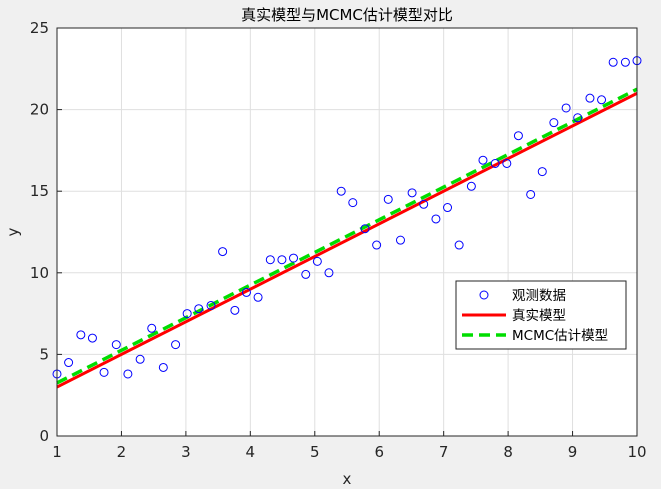 This screenshot has width=661, height=489. I want to click on y-tick-label: 25, so click(39, 28).